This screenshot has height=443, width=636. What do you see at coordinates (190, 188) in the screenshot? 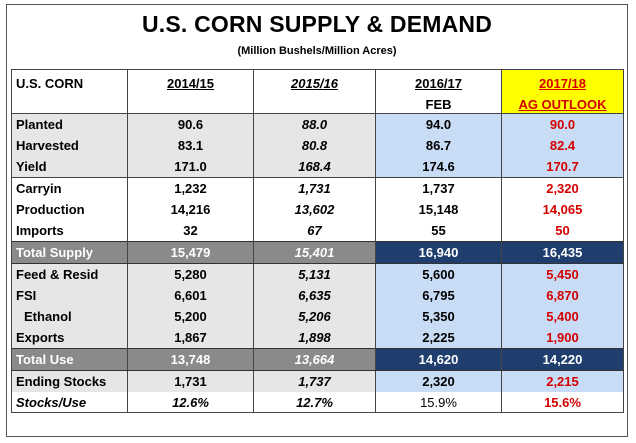
I see `cell-2014-15: 1,232` at bounding box center [190, 188].